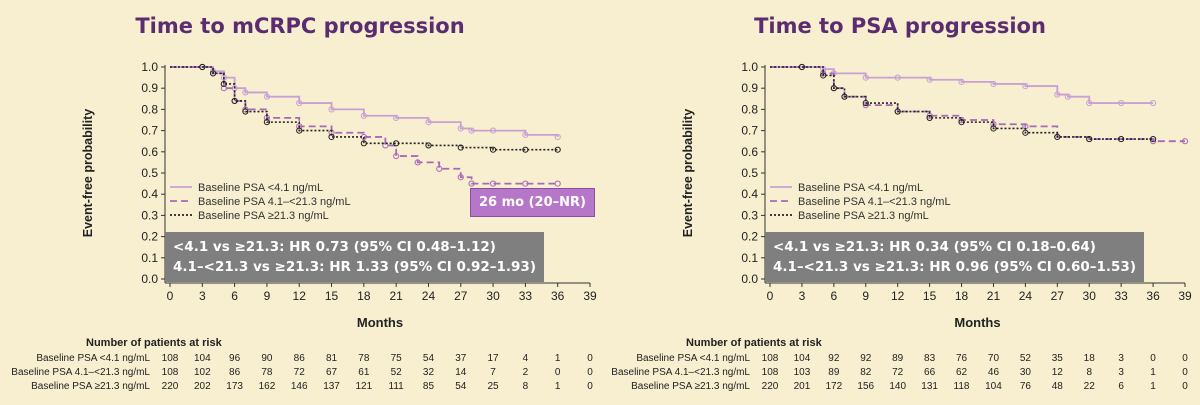  I want to click on y-tick-label: 0.9, so click(749, 88).